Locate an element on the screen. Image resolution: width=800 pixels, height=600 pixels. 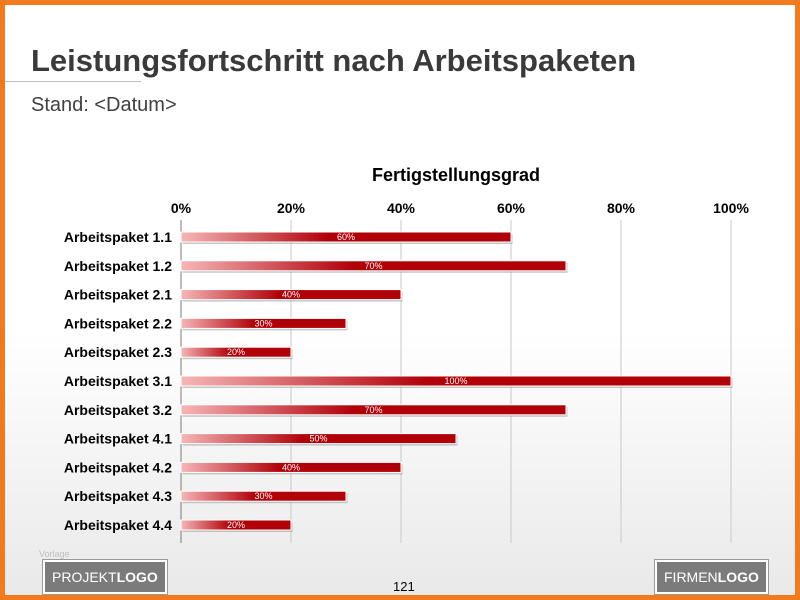
project-logo: PROJEKTLOGO is located at coordinates (105, 577).